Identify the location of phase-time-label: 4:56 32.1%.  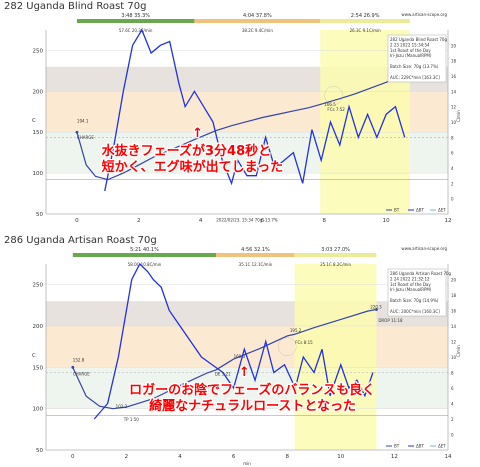
(255, 250).